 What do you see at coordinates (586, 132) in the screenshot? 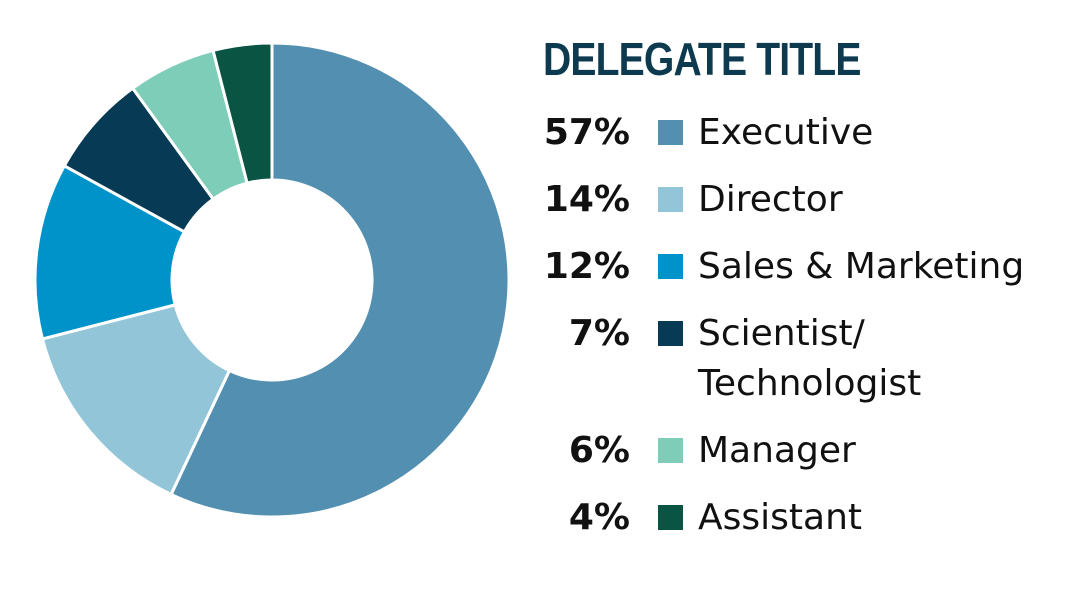
I see `percent-label: 57%` at bounding box center [586, 132].